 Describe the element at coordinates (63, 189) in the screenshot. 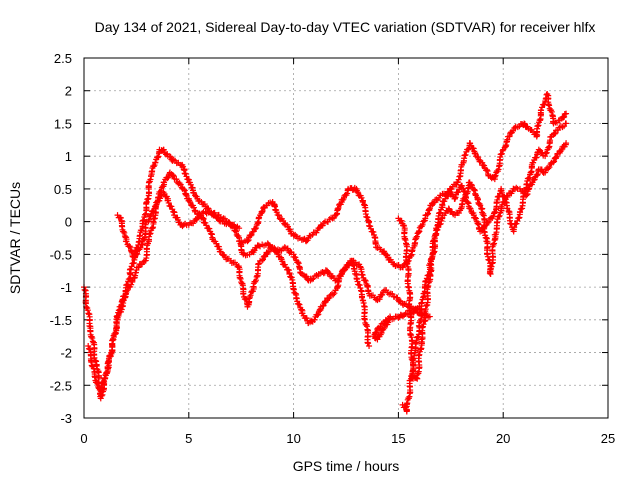

I see `y-tick-label: 0.5` at that location.